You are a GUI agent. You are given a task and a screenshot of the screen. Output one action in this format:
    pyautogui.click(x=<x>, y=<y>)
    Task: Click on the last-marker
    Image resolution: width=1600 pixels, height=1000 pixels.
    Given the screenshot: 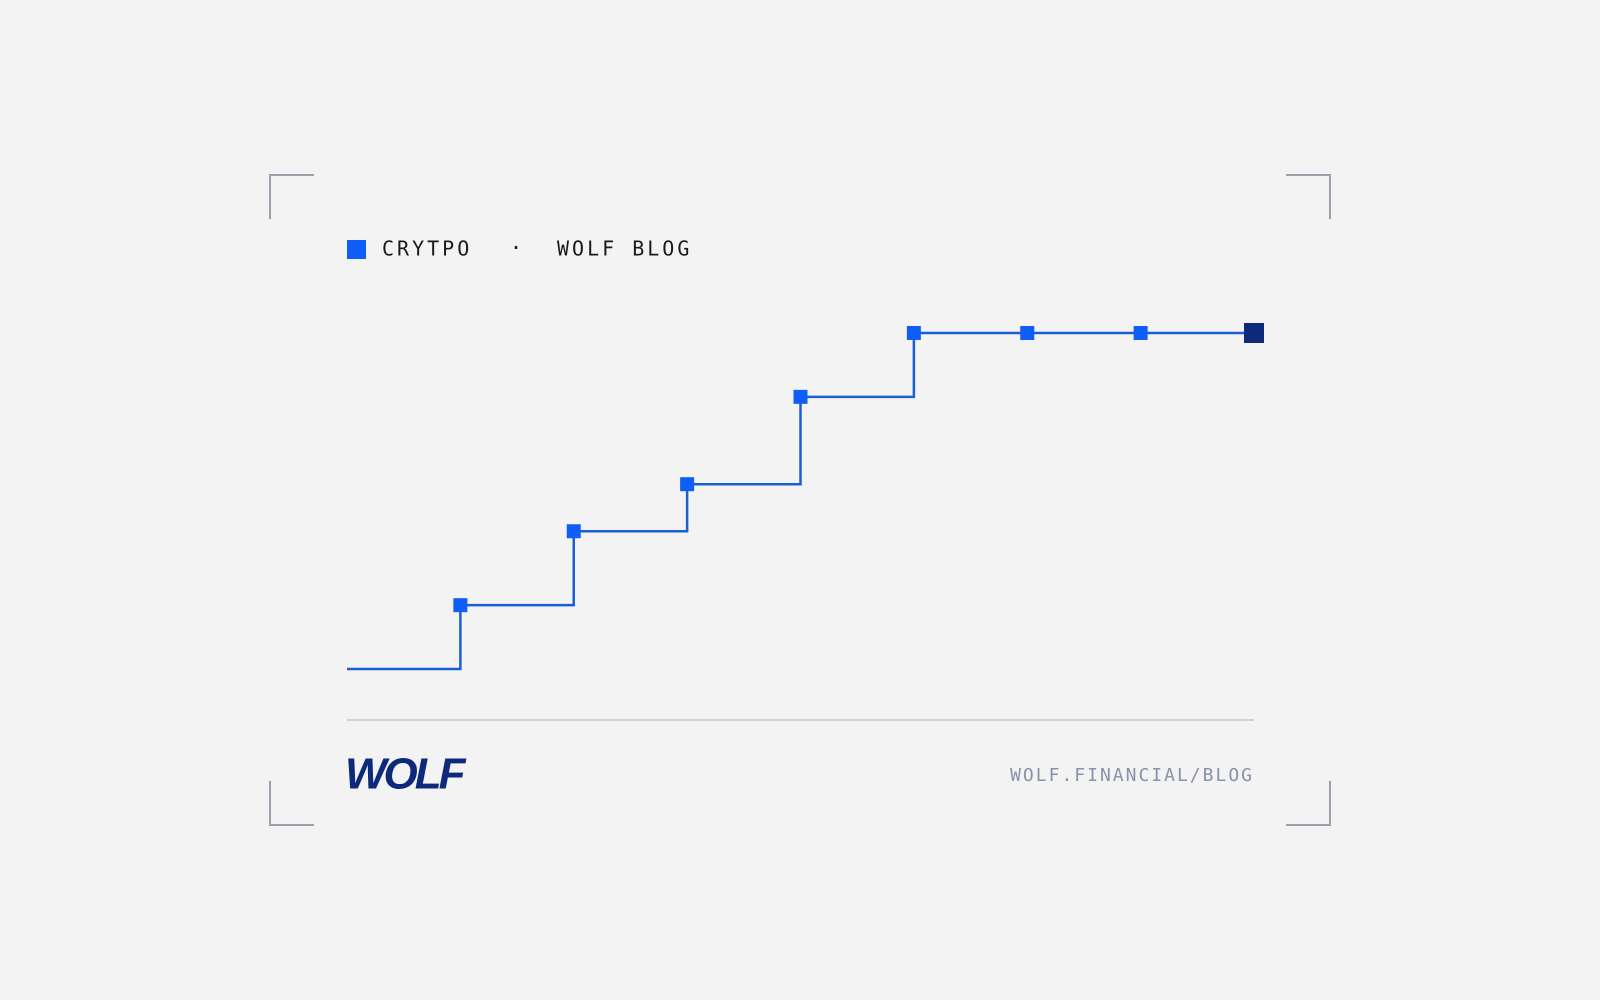 What is the action you would take?
    pyautogui.click(x=1254, y=333)
    